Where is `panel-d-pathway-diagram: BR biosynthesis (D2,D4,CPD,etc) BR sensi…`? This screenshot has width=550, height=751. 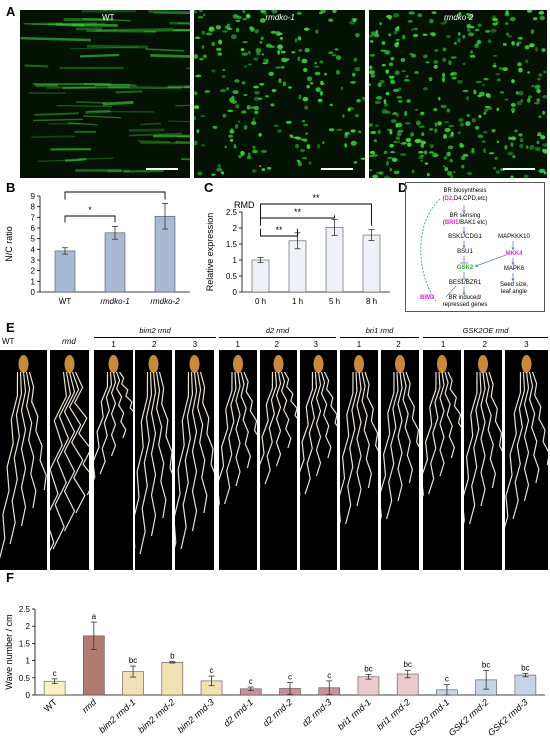 panel-d-pathway-diagram: BR biosynthesis (D2,D4,CPD,etc) BR sensi… is located at coordinates (475, 247).